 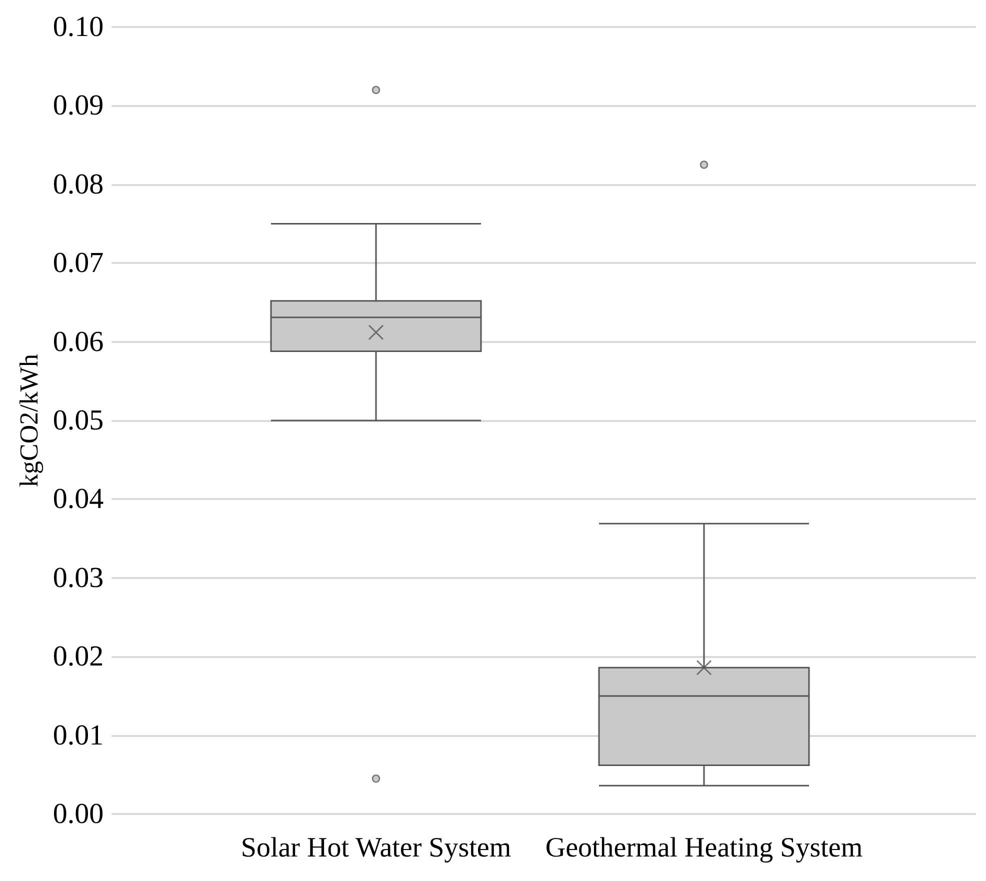 What do you see at coordinates (78, 578) in the screenshot?
I see `y-tick-label: 0.03` at bounding box center [78, 578].